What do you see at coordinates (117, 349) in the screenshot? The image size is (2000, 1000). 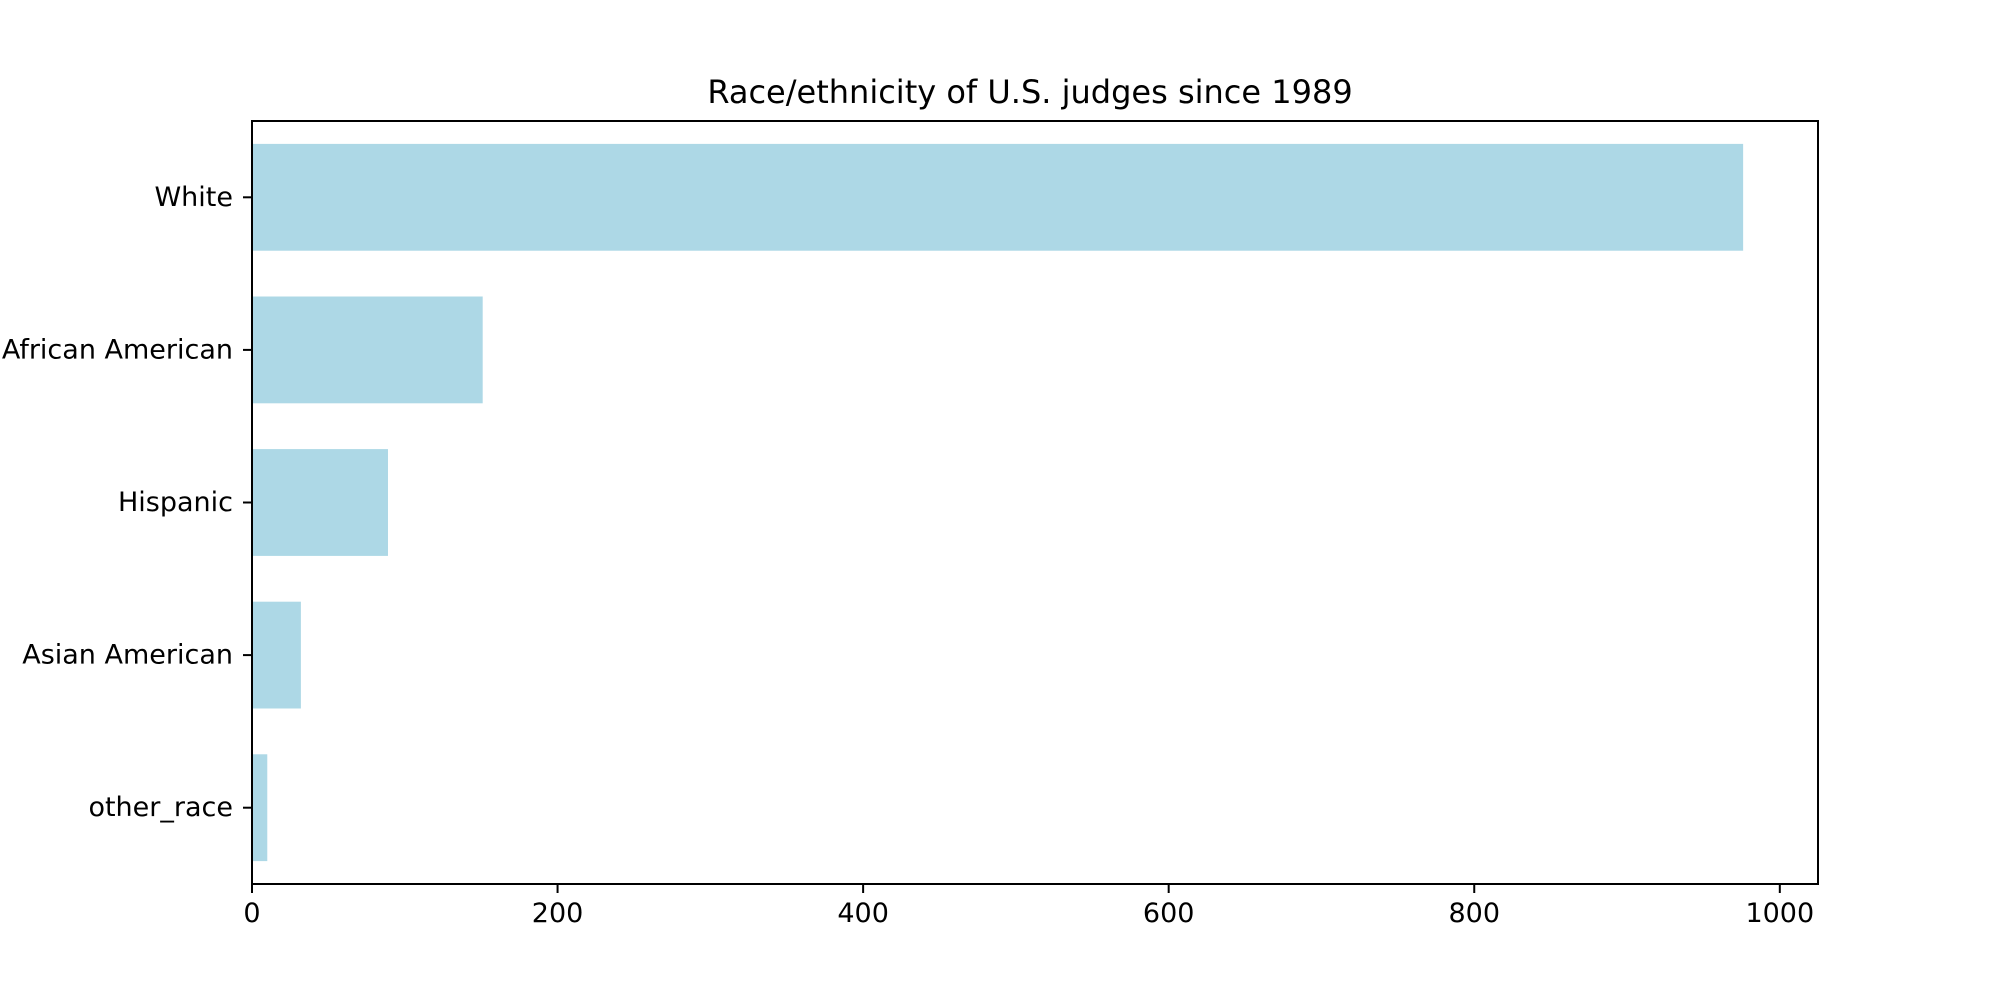 I see `y-tick-label: African American` at bounding box center [117, 349].